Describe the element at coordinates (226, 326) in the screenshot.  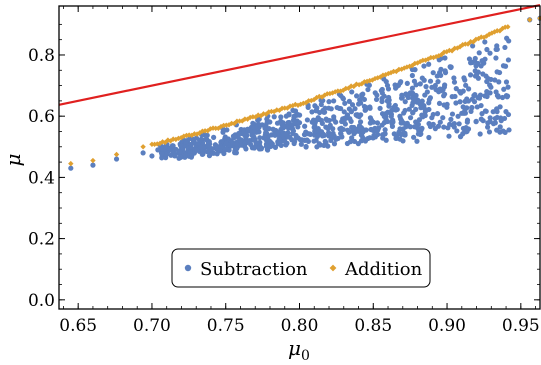
I see `x-tick-label-2: 0.75` at that location.